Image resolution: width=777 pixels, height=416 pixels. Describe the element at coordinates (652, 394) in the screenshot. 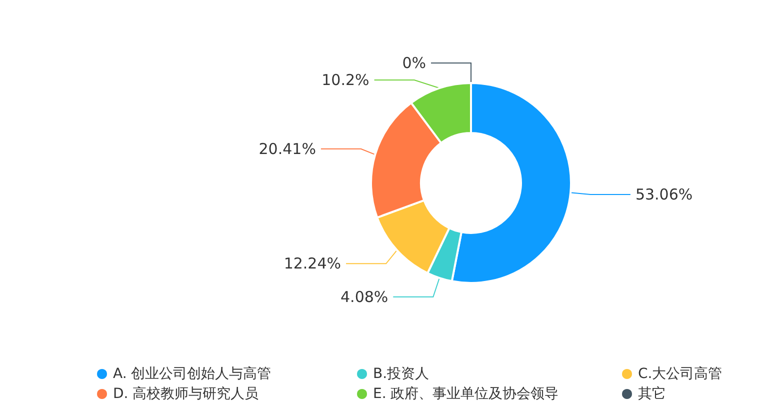

I see `legend-label: 其它` at that location.